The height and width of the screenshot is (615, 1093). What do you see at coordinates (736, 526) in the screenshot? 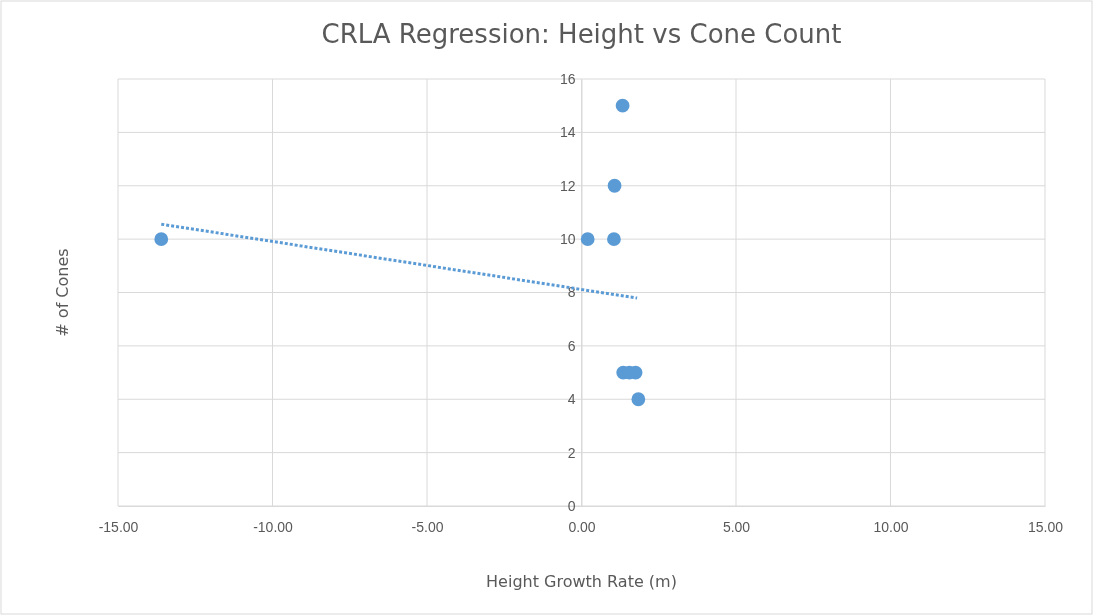
I see `x-tick-label: 5.00` at bounding box center [736, 526].